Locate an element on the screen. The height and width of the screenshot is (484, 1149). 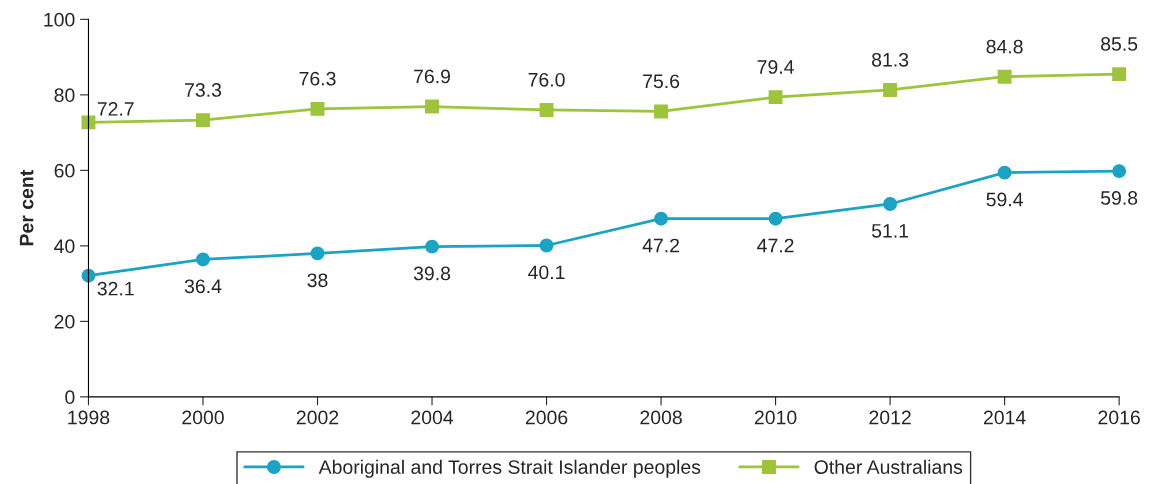
legend-label: Other Australians is located at coordinates (888, 466).